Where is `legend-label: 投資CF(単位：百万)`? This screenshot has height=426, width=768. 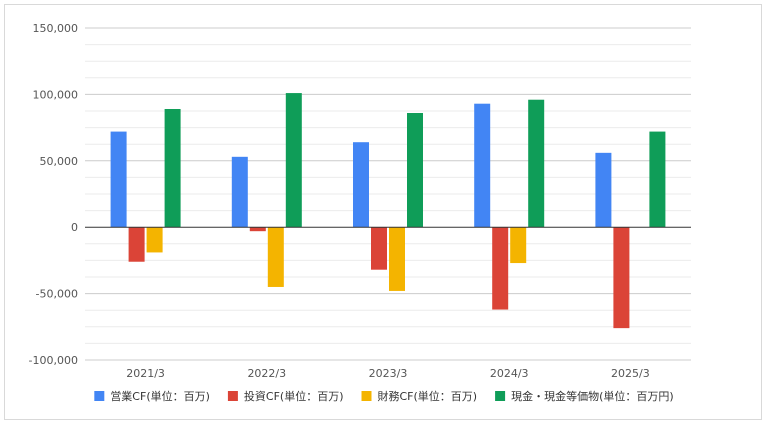
legend-label: 投資CF(単位：百万) is located at coordinates (294, 396).